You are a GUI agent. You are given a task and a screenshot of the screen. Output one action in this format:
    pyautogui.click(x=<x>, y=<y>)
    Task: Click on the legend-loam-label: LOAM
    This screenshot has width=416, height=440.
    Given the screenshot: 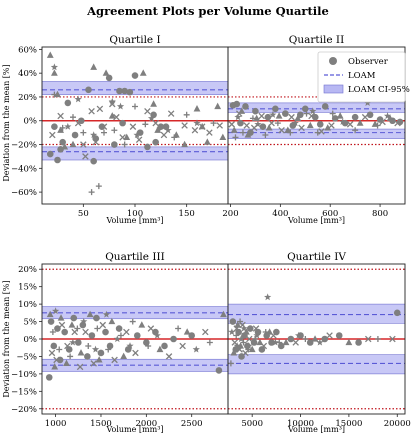 What is the action you would take?
    pyautogui.click(x=362, y=76)
    